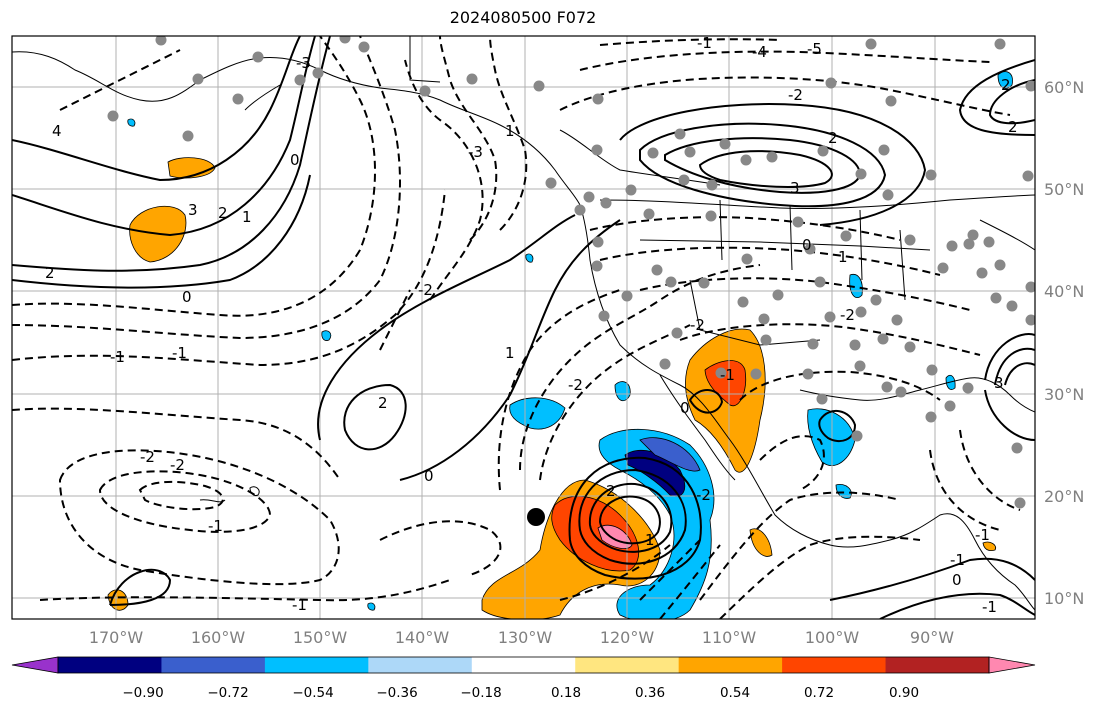  I want to click on lon-label: 140°W, so click(422, 637).